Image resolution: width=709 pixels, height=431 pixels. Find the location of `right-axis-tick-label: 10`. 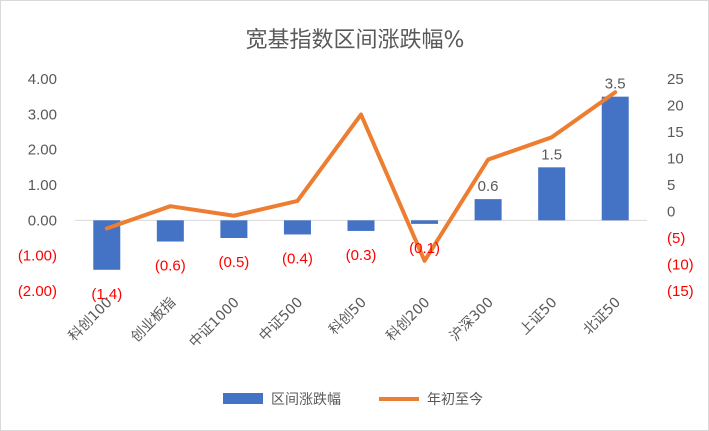

right-axis-tick-label: 10 is located at coordinates (675, 159).